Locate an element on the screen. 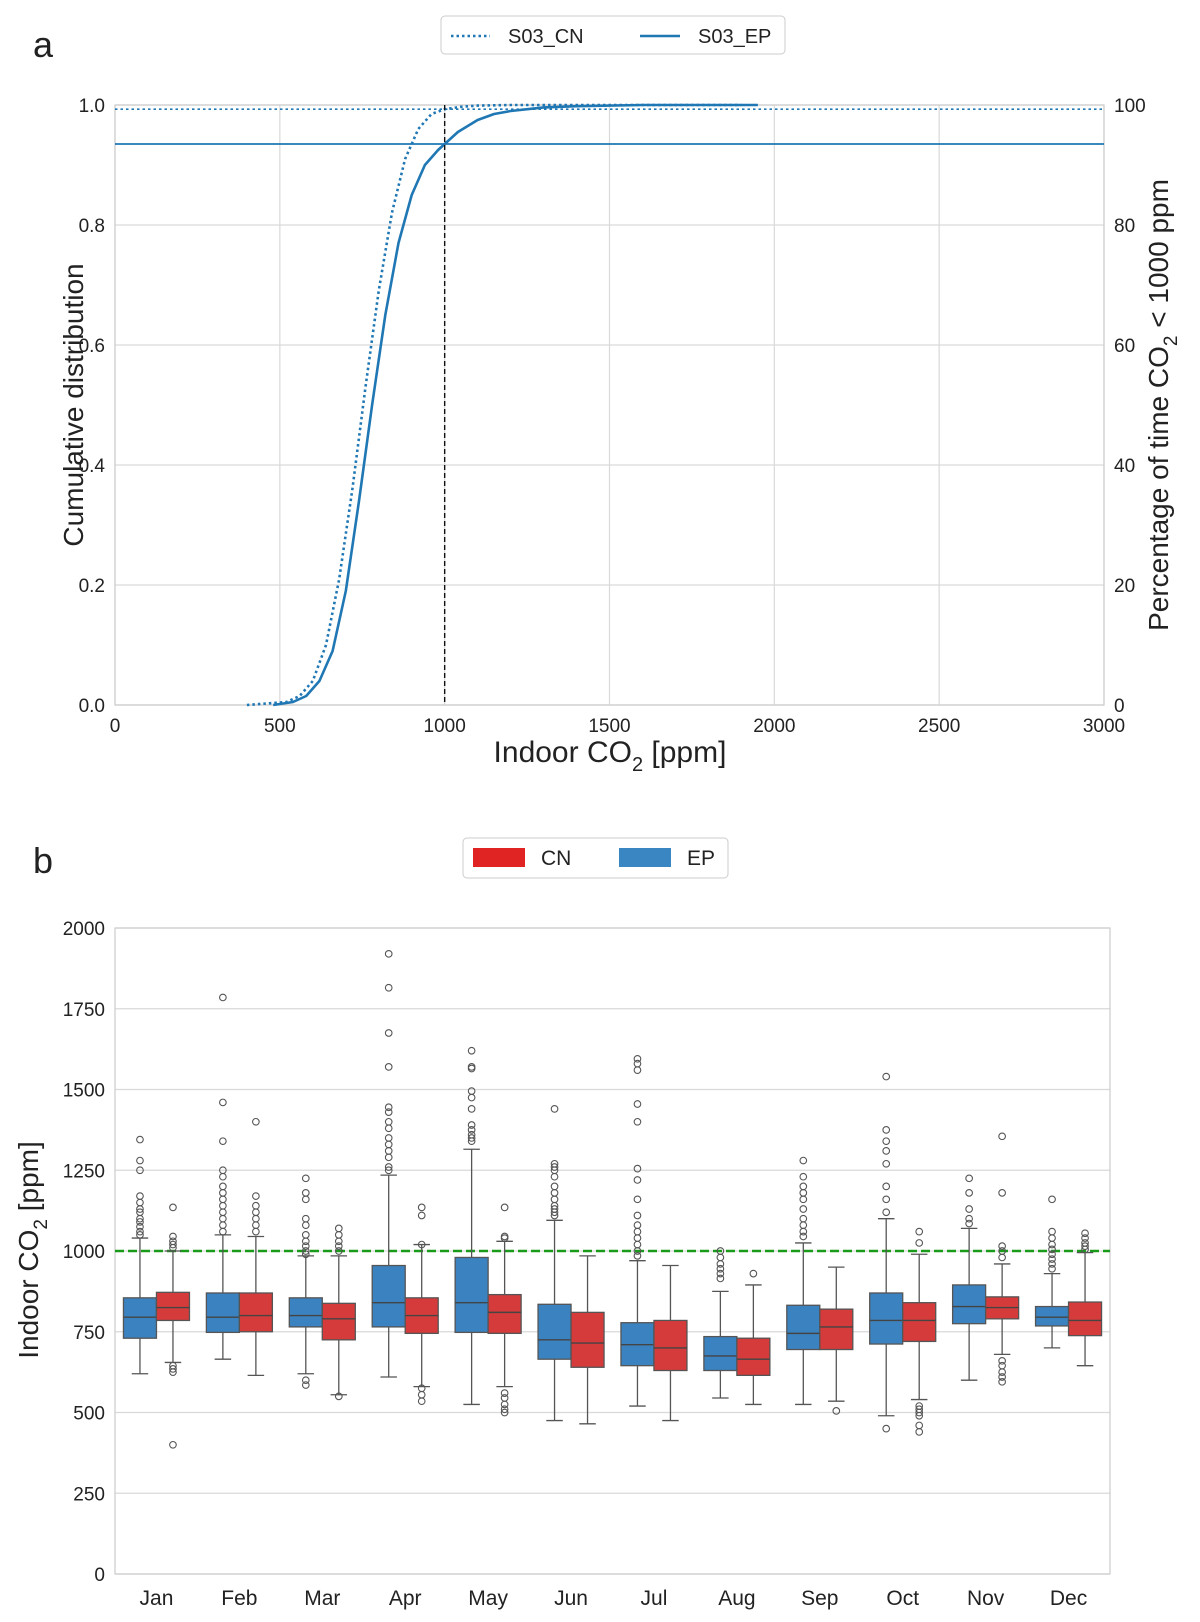 The height and width of the screenshot is (1622, 1200). box-ep-jun is located at coordinates (554, 1263).